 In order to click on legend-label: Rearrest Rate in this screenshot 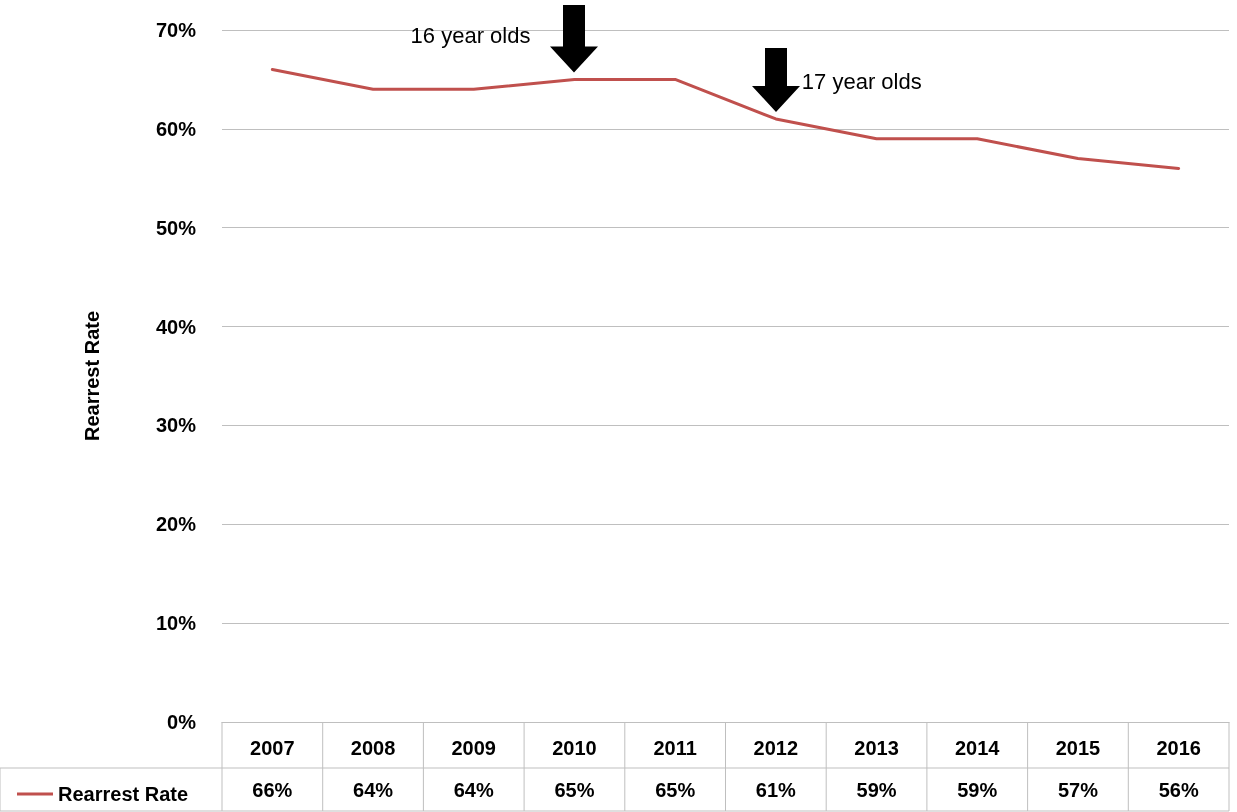, I will do `click(123, 794)`.